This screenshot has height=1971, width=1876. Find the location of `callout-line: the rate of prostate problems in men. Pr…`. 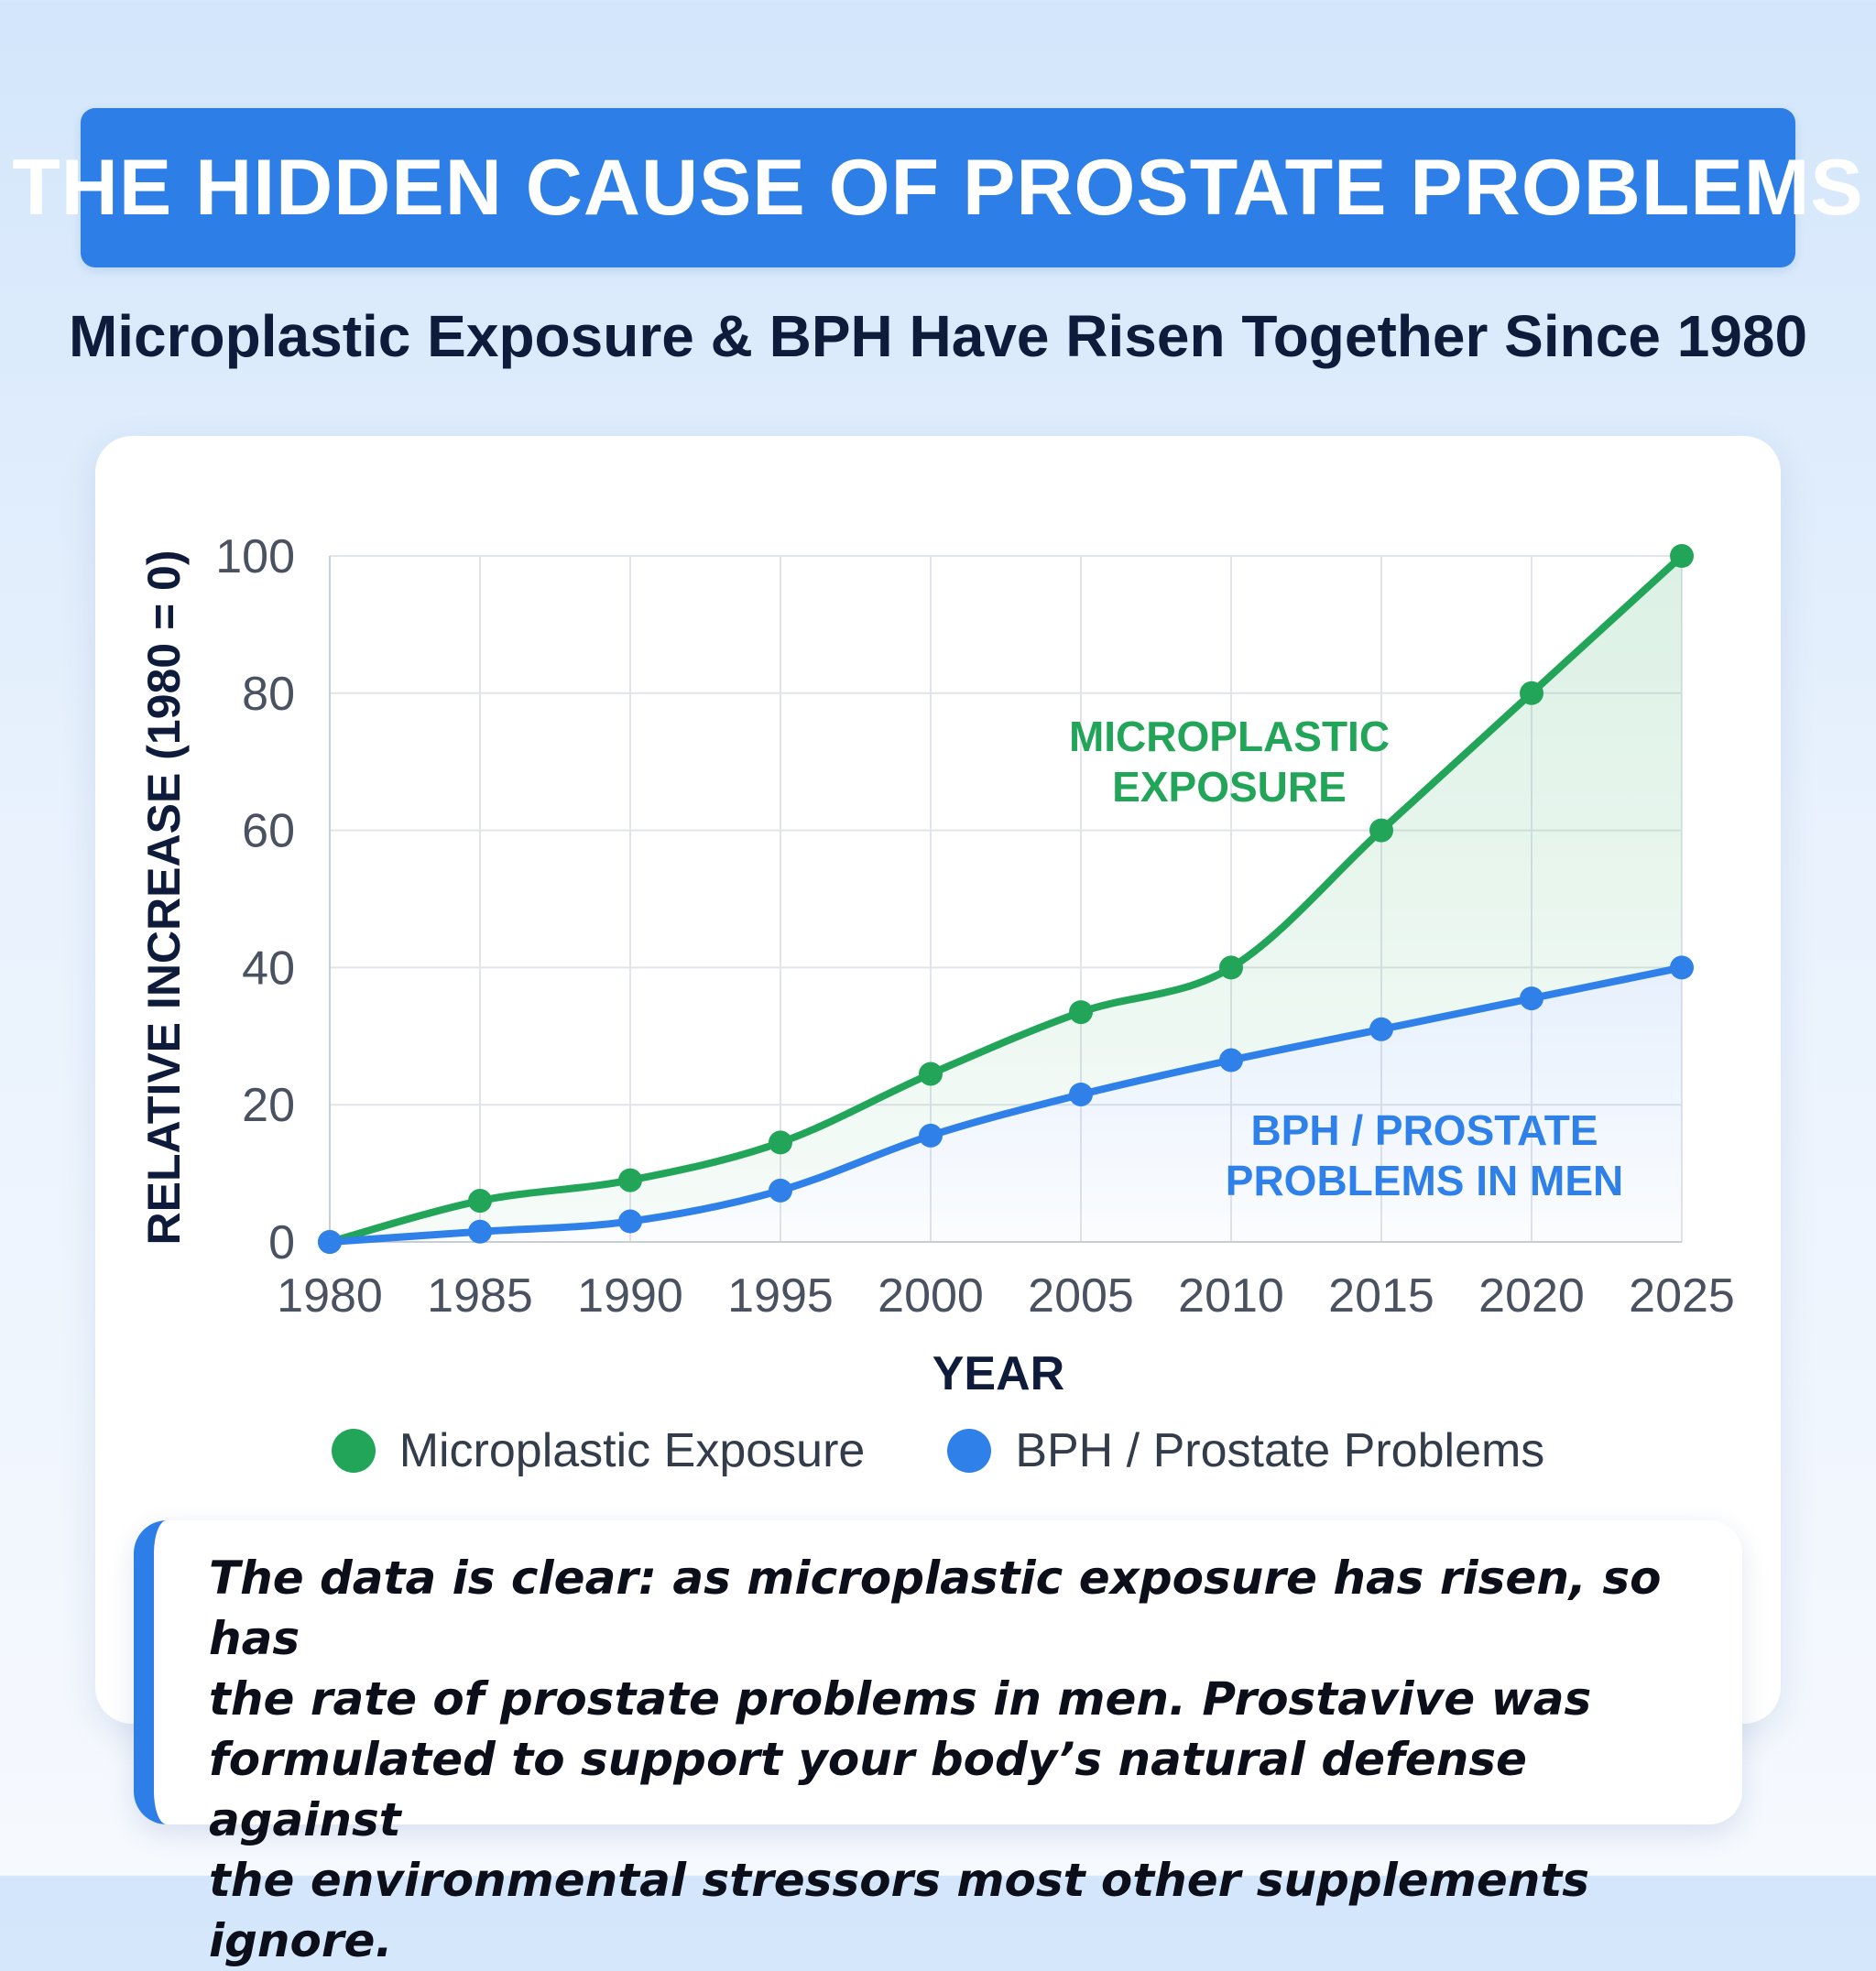

callout-line: the rate of prostate problems in men. Pr… is located at coordinates (900, 1699).